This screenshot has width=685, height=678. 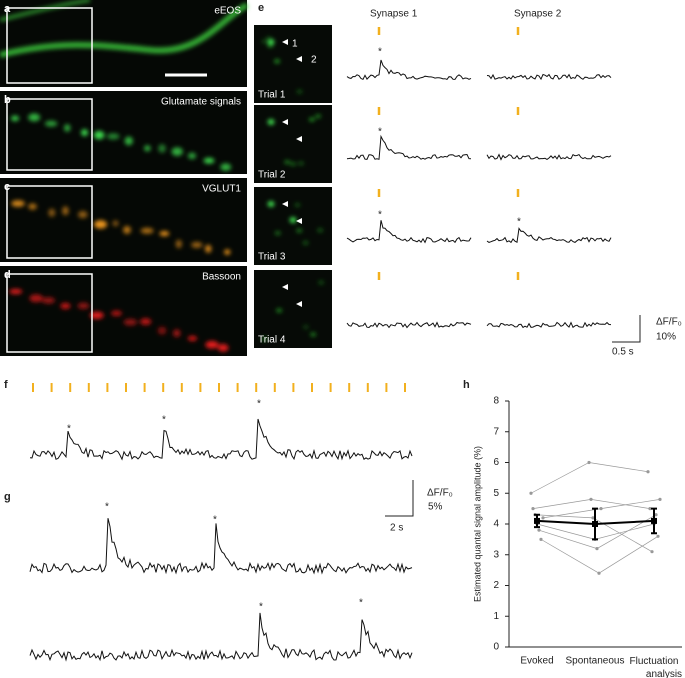 What do you see at coordinates (7, 9) in the screenshot?
I see `panel-label: a` at bounding box center [7, 9].